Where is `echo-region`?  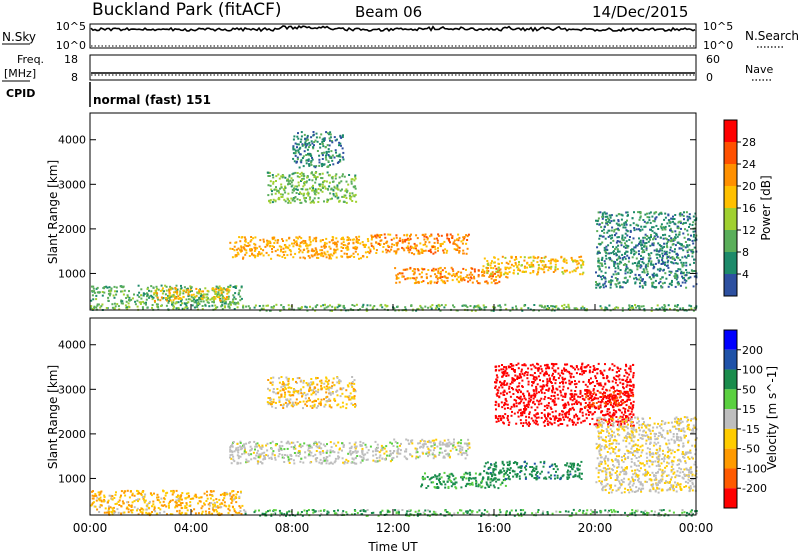
echo-region is located at coordinates (312, 187).